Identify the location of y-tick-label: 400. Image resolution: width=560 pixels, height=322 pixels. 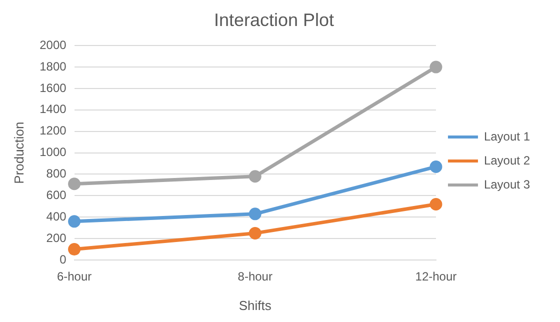
(56, 216).